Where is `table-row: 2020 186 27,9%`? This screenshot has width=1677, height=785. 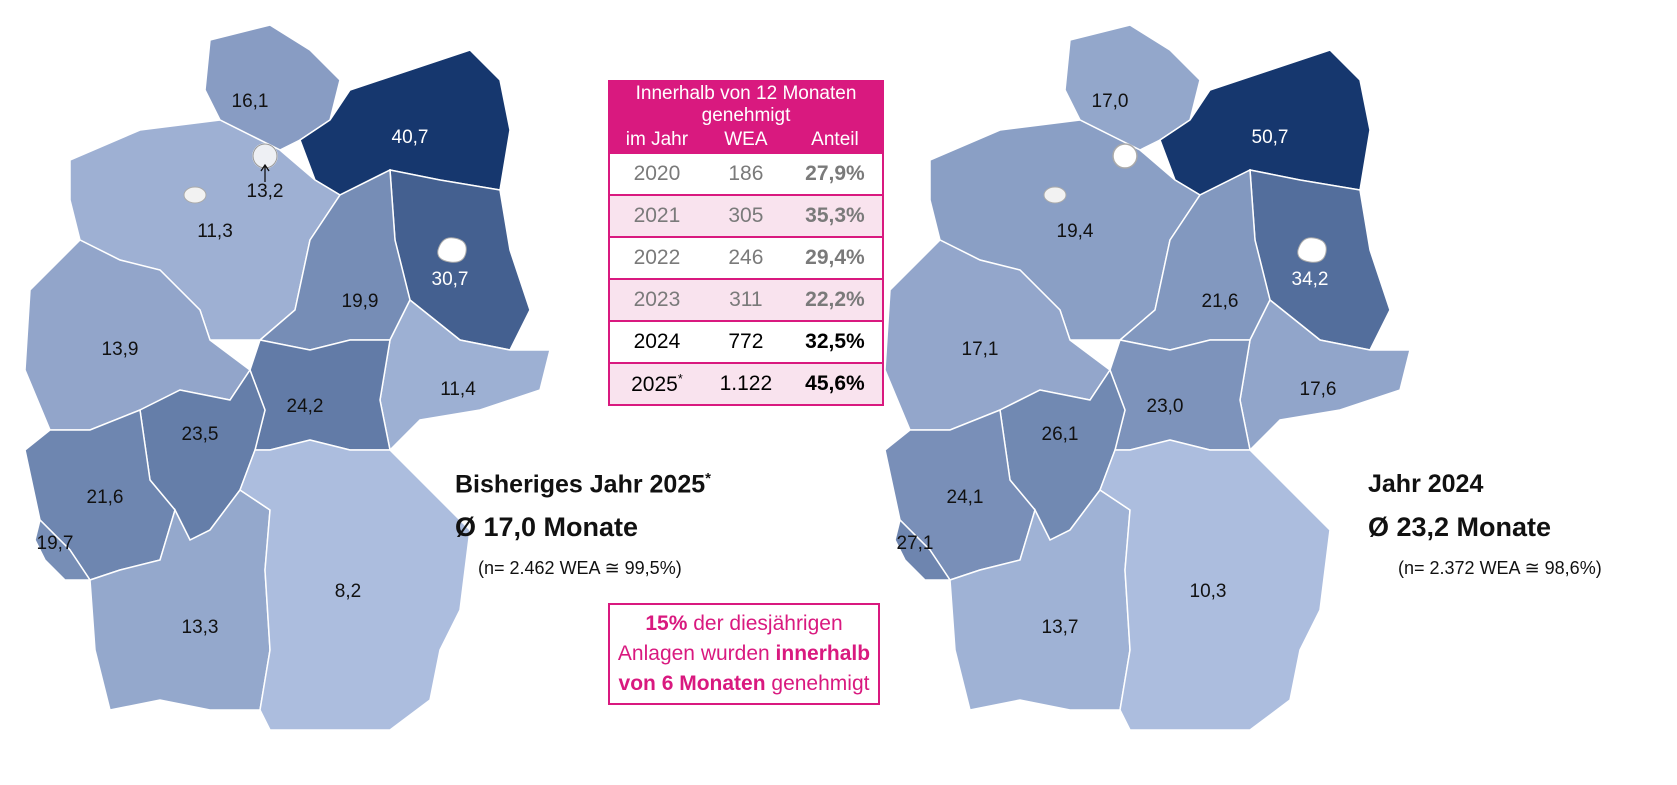
table-row: 2020 186 27,9% is located at coordinates (746, 173).